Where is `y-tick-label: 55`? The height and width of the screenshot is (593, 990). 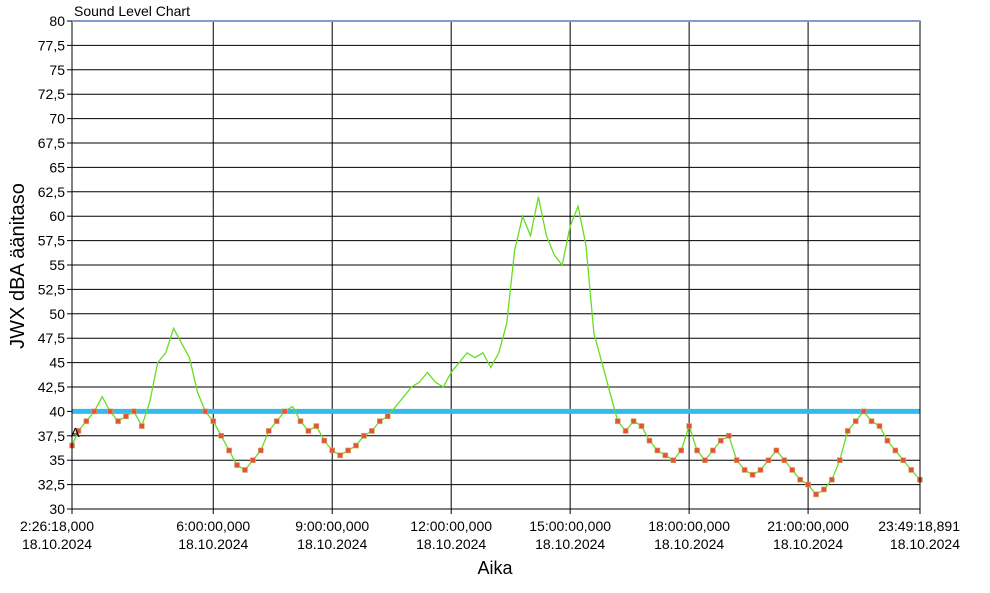 y-tick-label: 55 is located at coordinates (57, 265).